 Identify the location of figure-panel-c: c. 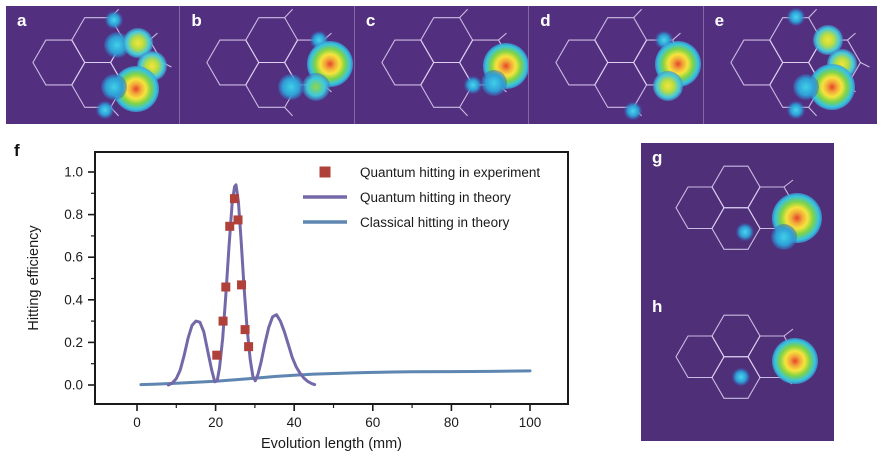
(441, 65).